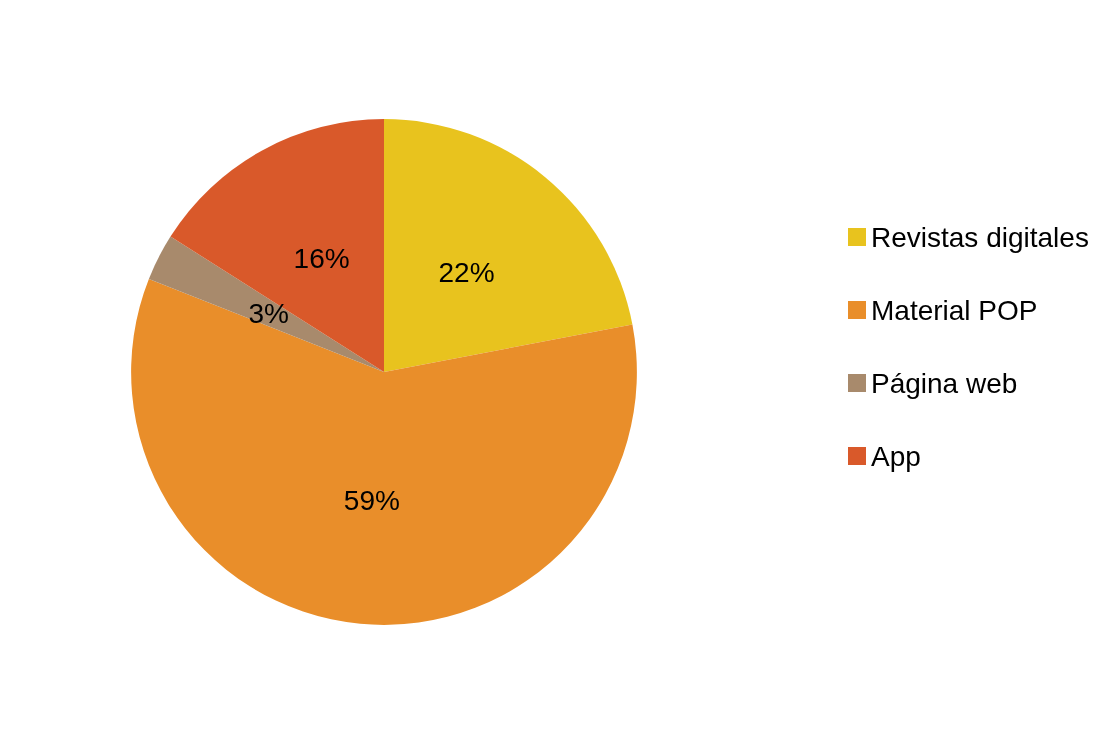 The width and height of the screenshot is (1115, 749). I want to click on data-label: 22%, so click(466, 272).